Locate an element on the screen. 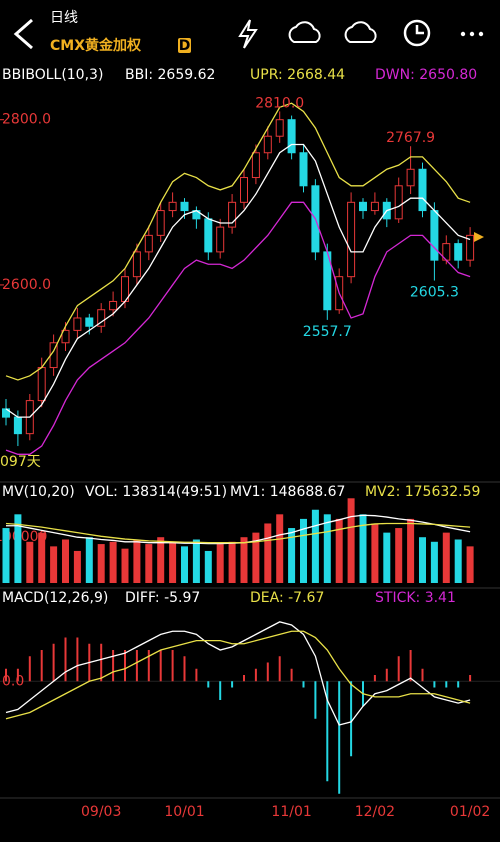  x-tick-label: 09/03 is located at coordinates (101, 812).